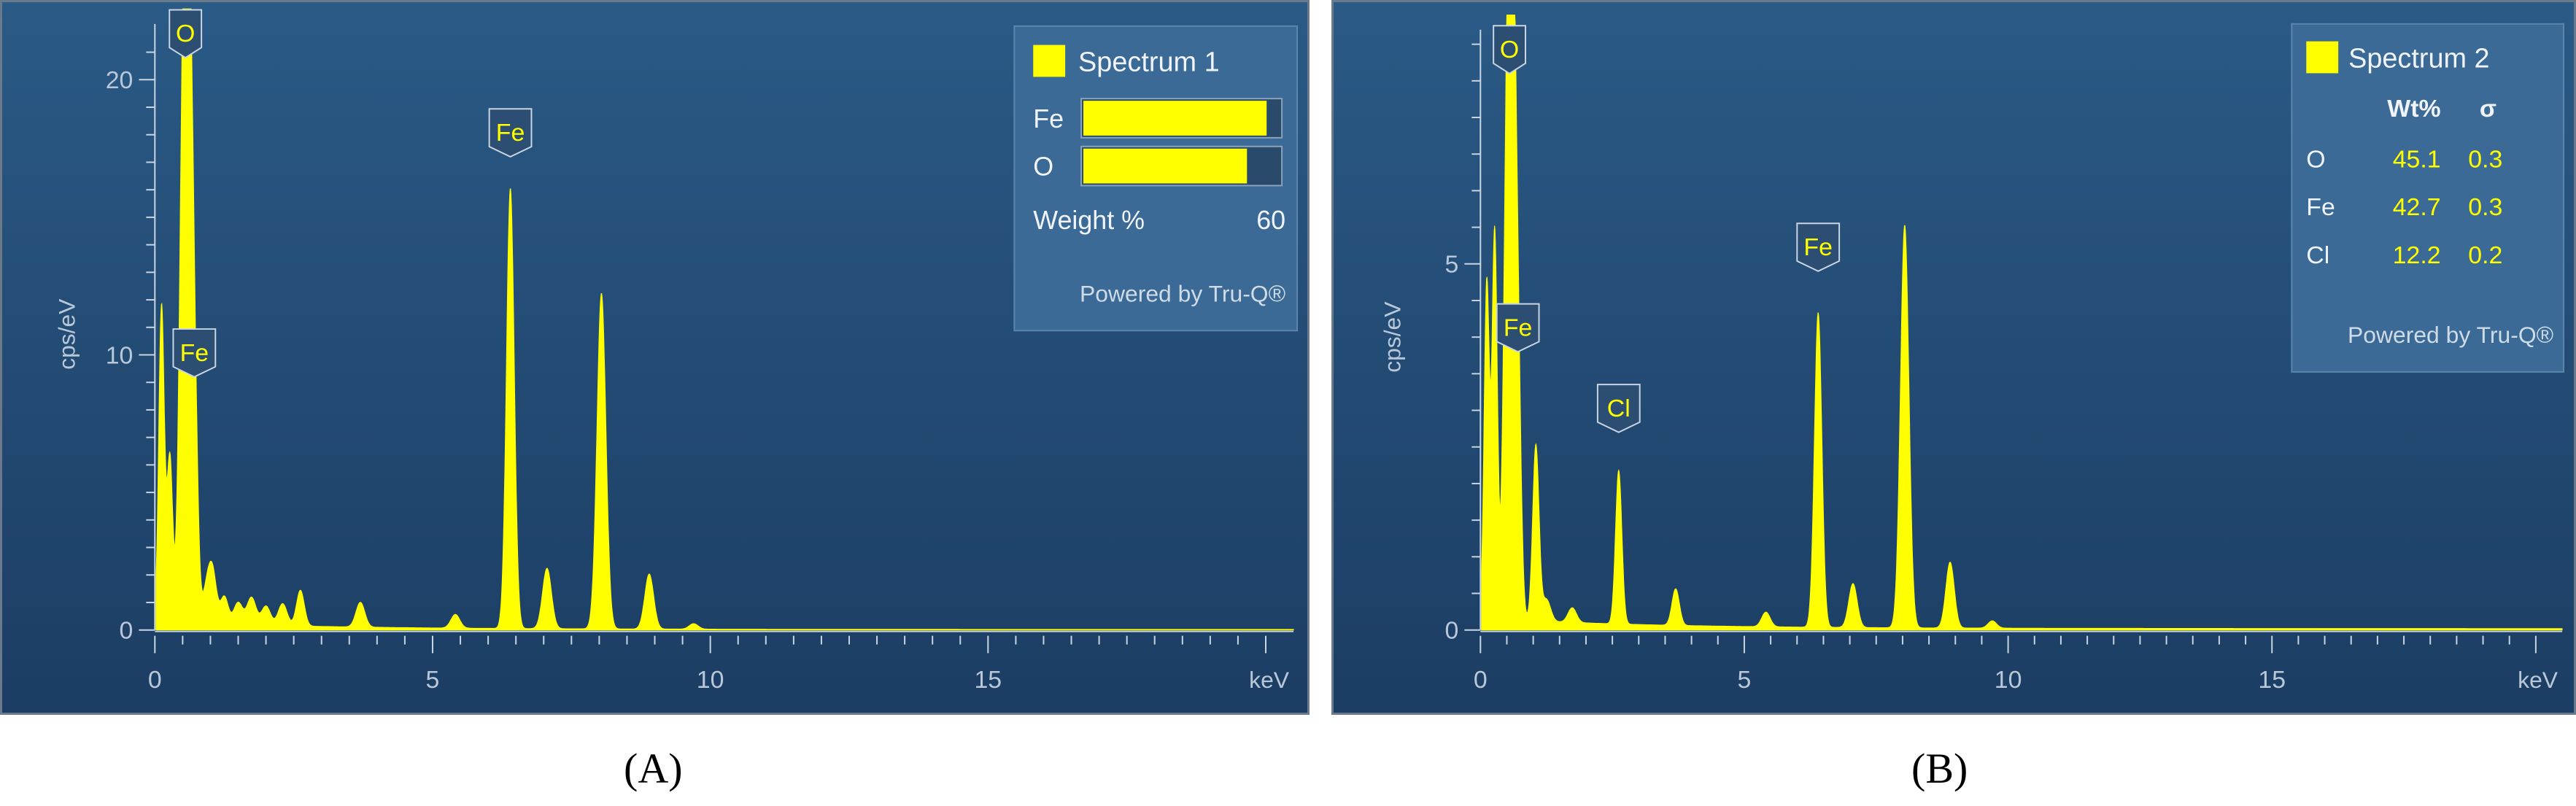 Image resolution: width=2576 pixels, height=806 pixels. What do you see at coordinates (2317, 255) in the screenshot?
I see `legend-row-element: Cl` at bounding box center [2317, 255].